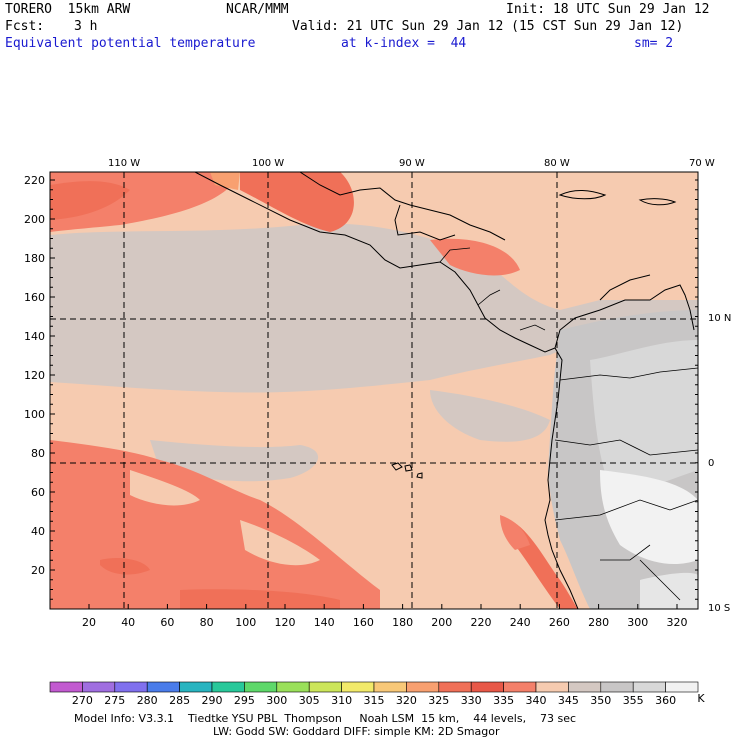 This screenshot has height=740, width=740. Describe the element at coordinates (677, 622) in the screenshot. I see `x-tick-label: 320` at that location.